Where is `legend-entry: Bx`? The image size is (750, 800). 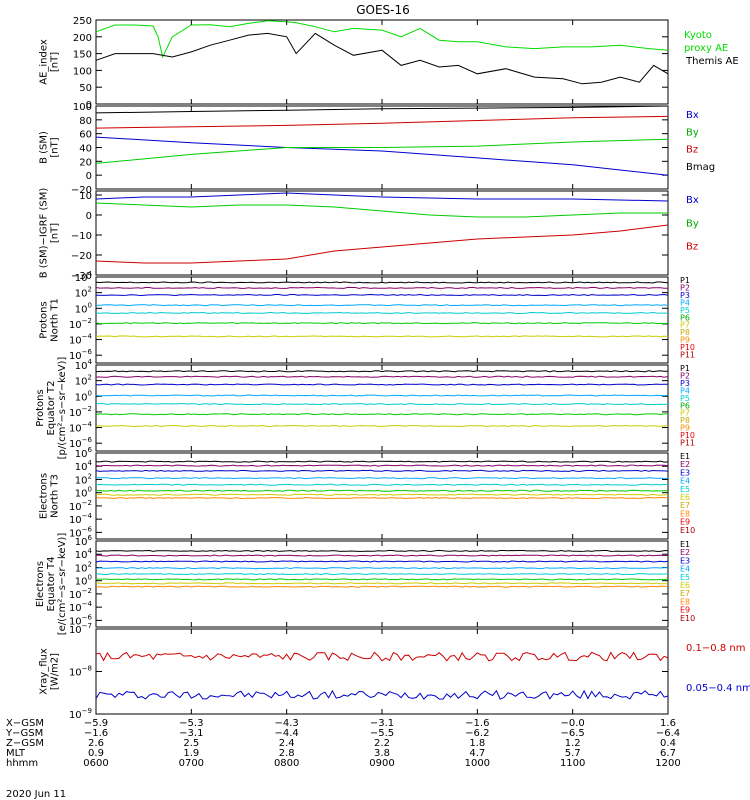 legend-entry: Bx is located at coordinates (692, 115).